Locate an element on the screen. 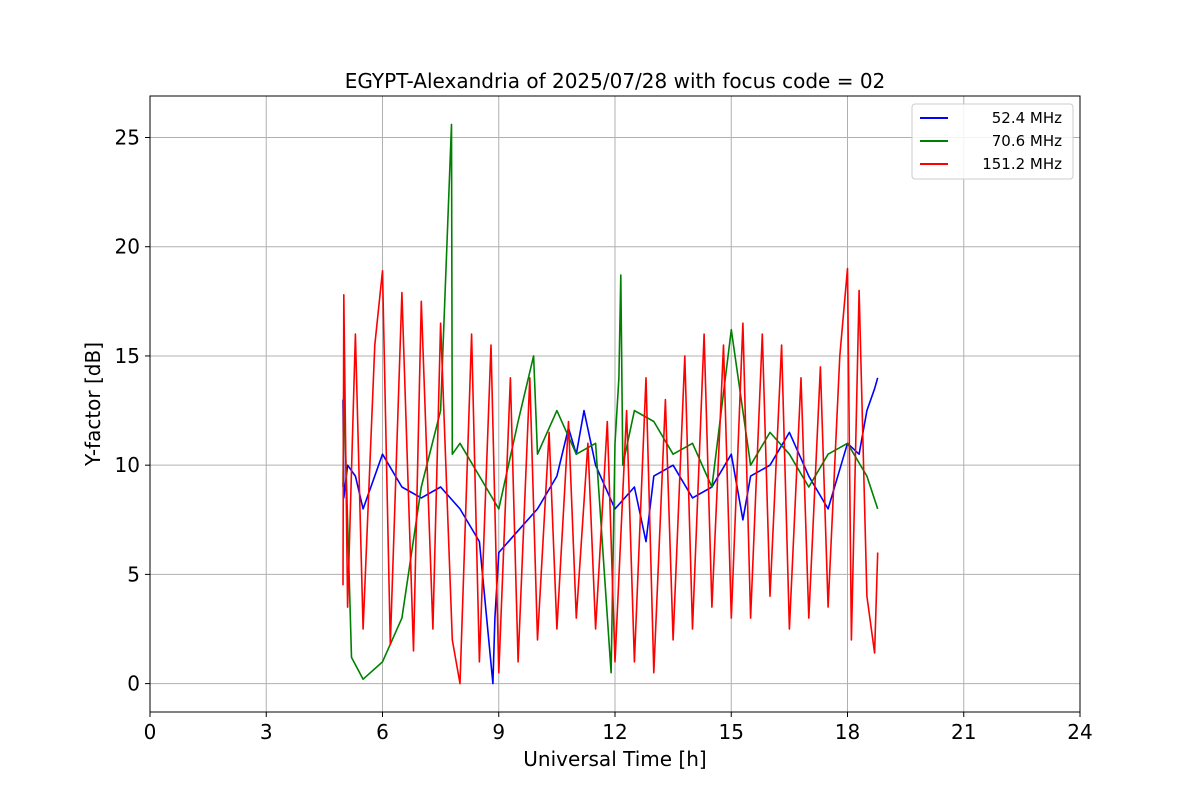 The height and width of the screenshot is (800, 1200). y-tick-label: 5 is located at coordinates (133, 574).